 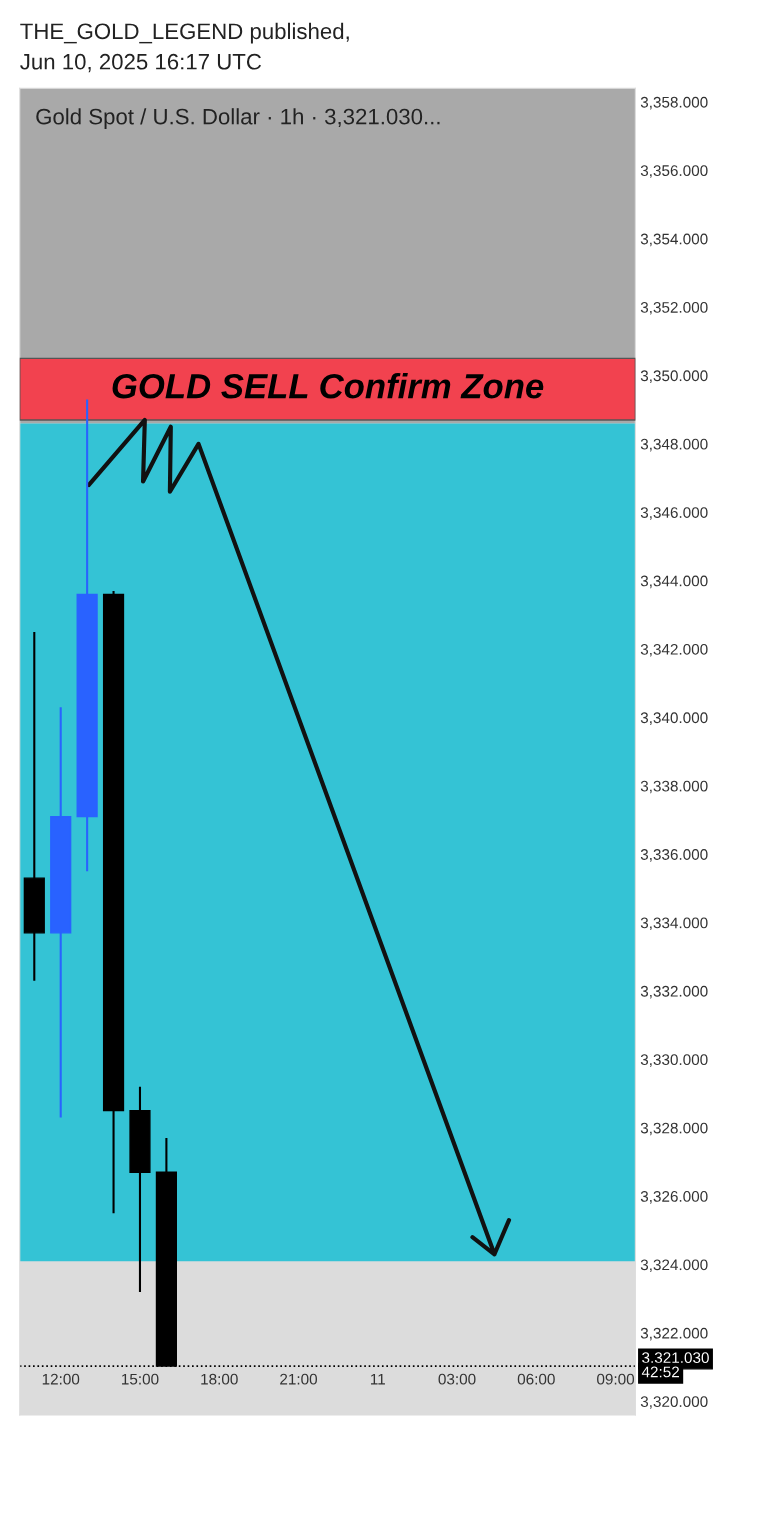 What do you see at coordinates (141, 63) in the screenshot?
I see `chart-subtitle: Jun 10, 2025 16:17 UTC` at bounding box center [141, 63].